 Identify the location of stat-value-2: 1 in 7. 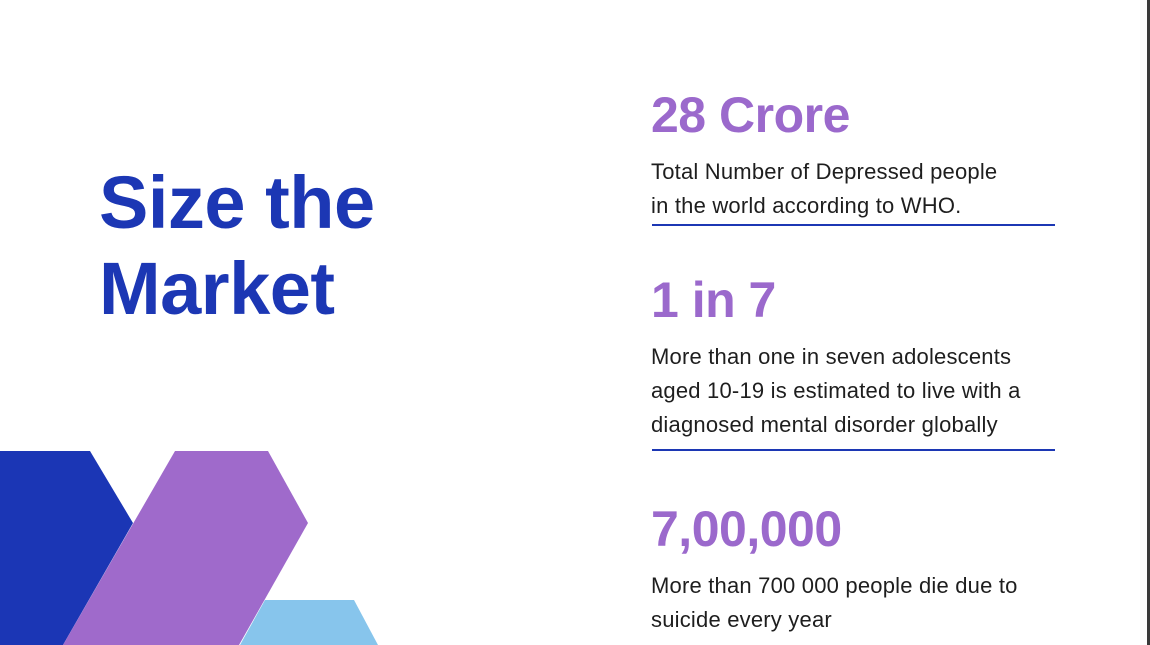
(713, 300).